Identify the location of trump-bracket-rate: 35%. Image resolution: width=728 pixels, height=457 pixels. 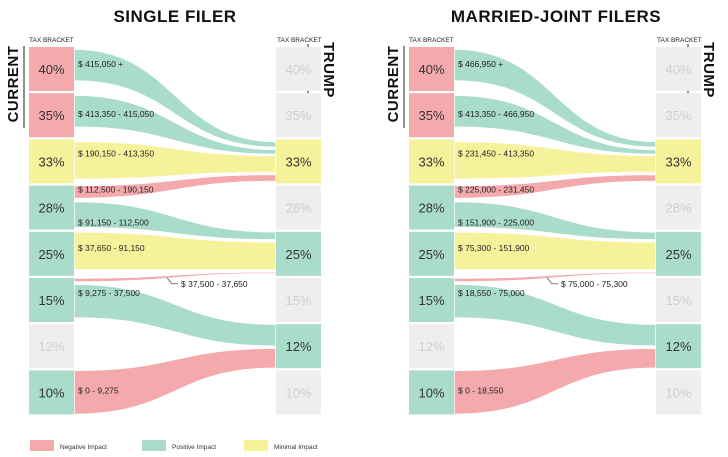
(298, 115).